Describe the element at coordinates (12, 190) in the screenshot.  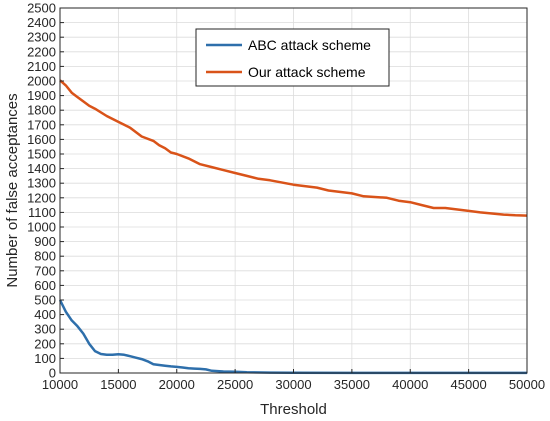
I see `y-axis-title: Number of false acceptances` at that location.